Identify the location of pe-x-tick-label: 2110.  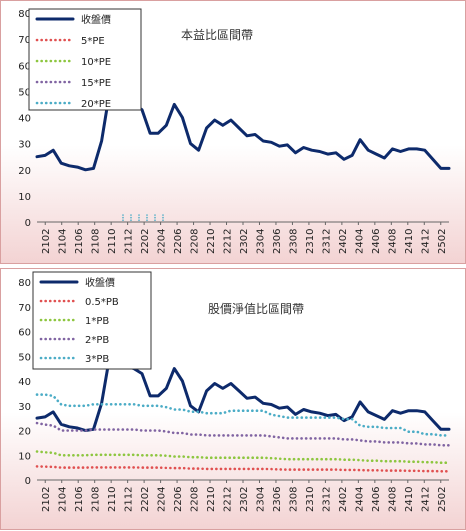
(112, 241).